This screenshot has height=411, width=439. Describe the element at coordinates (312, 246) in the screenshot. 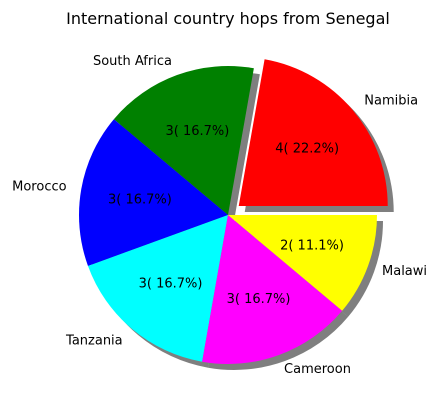

I see `slice-value-label-malawi: 2( 11.1%)` at that location.